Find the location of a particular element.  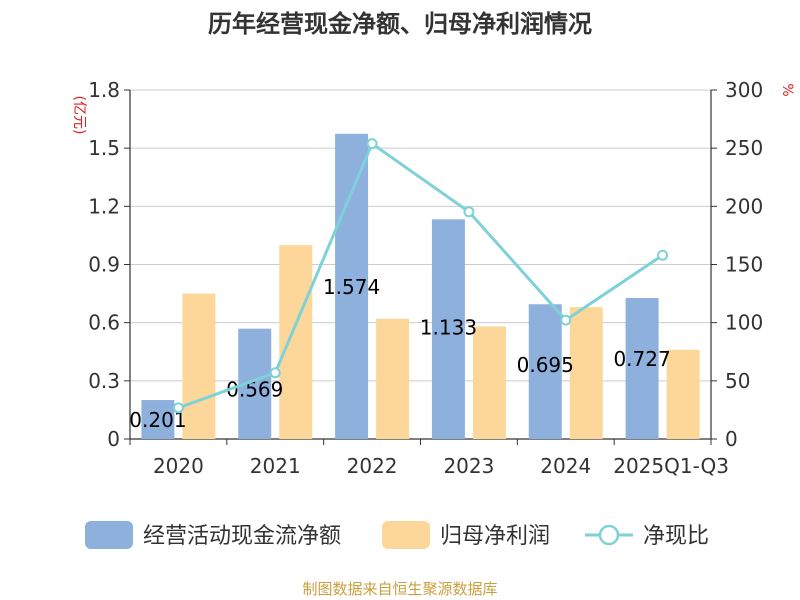

bar-data-label: 1.574 is located at coordinates (351, 287).